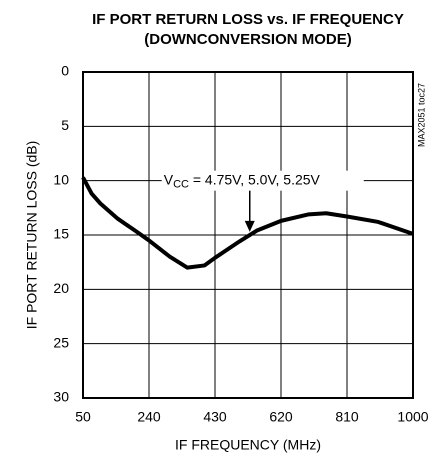 This screenshot has height=463, width=435. Describe the element at coordinates (347, 417) in the screenshot. I see `x-tick-label: 810` at that location.